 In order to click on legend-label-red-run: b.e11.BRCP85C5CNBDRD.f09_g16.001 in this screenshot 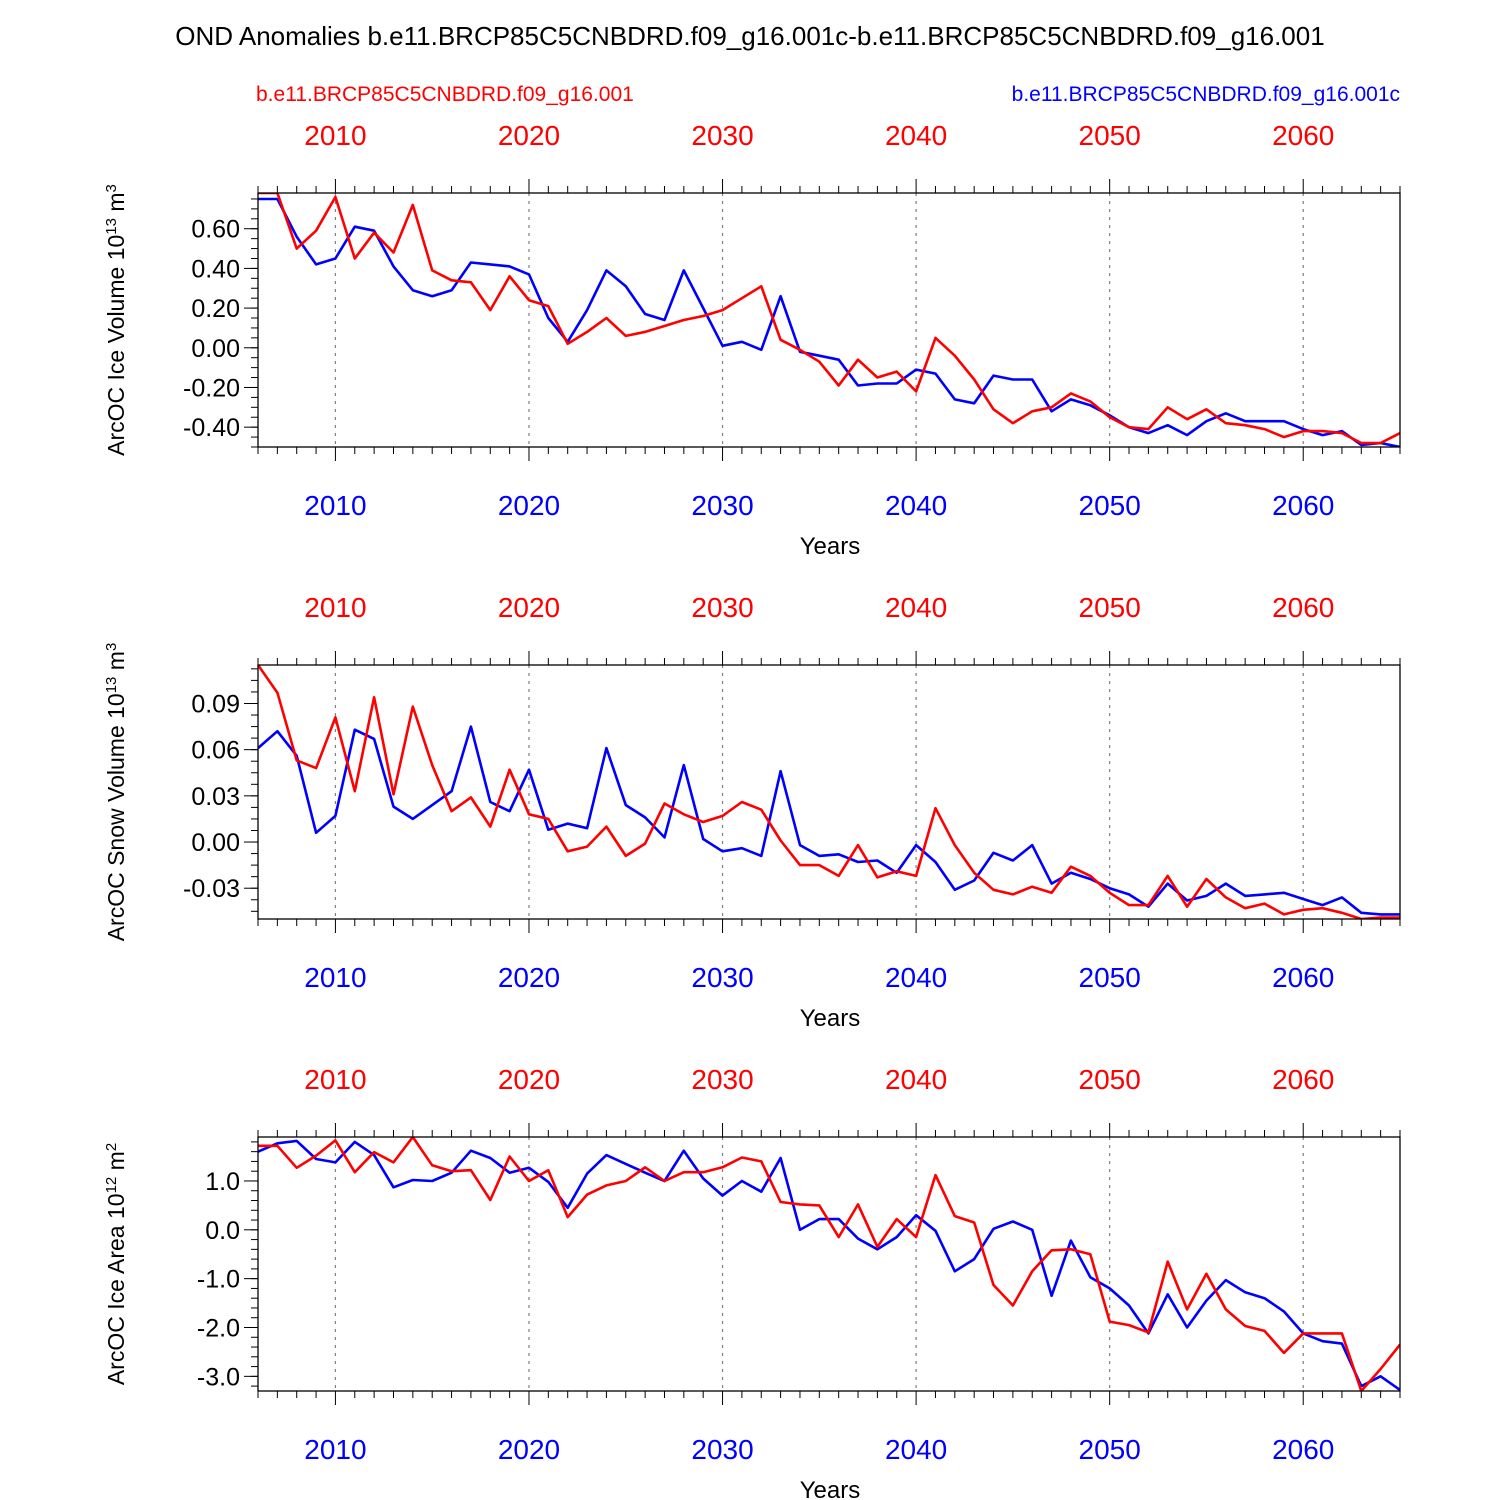, I will do `click(445, 94)`.